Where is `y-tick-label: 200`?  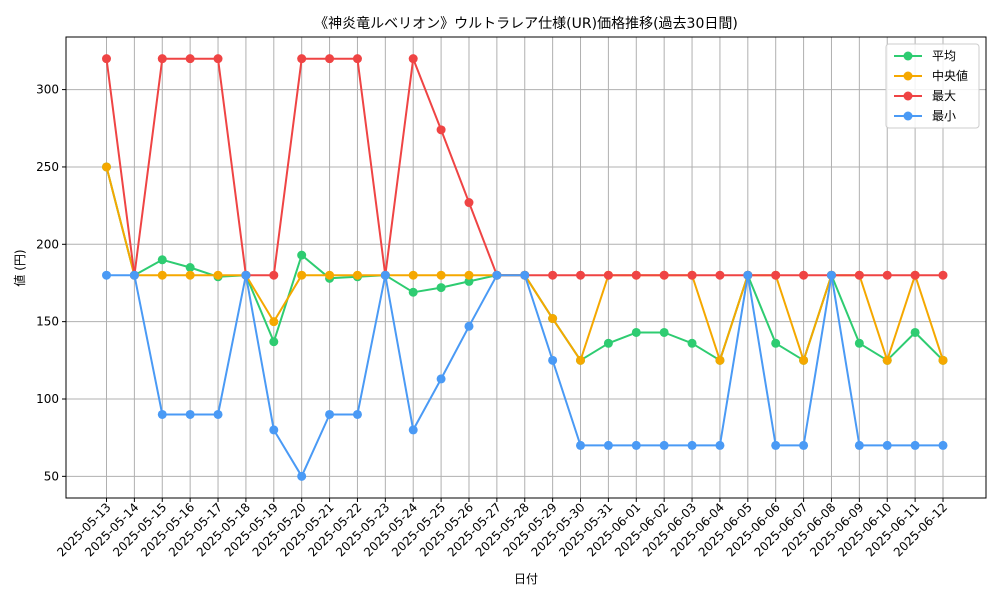
y-tick-label: 200 is located at coordinates (47, 244).